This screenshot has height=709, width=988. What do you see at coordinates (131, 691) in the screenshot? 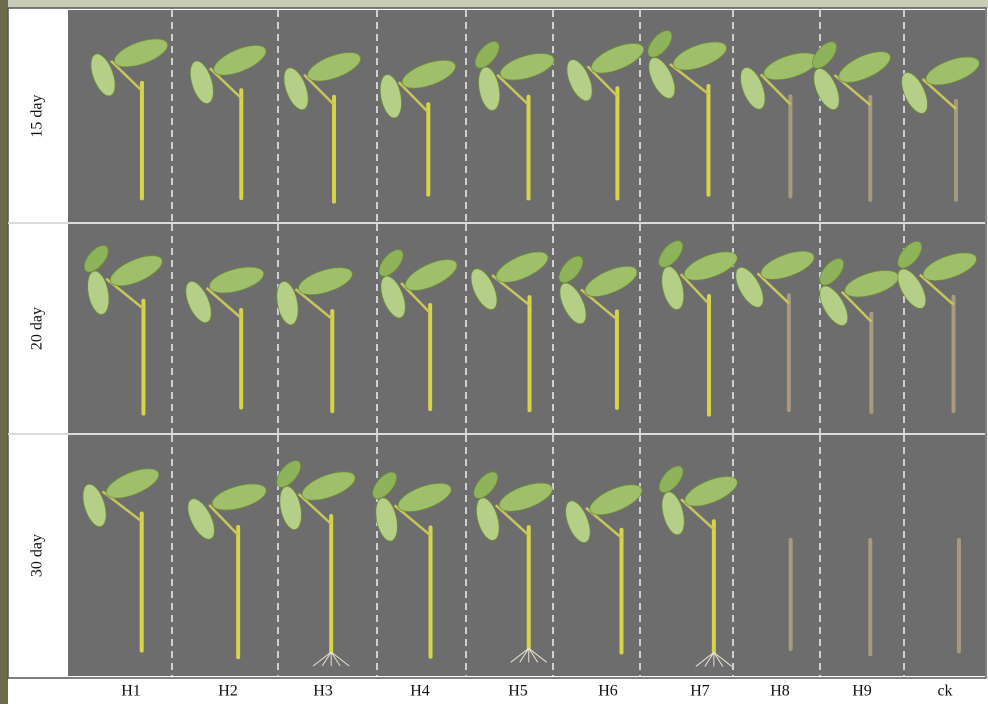
I see `column-label: H1` at bounding box center [131, 691].